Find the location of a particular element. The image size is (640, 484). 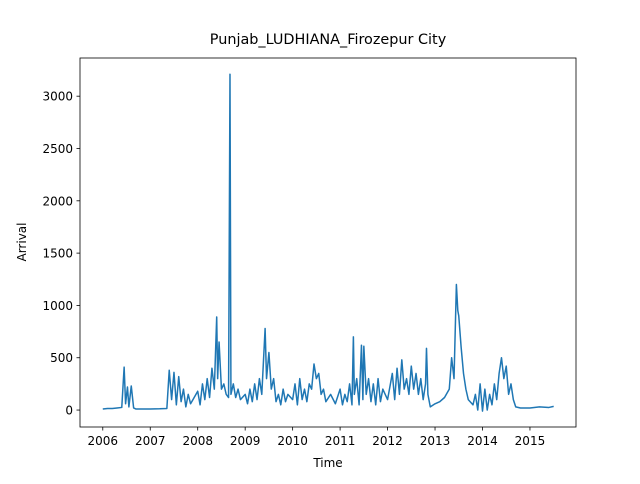

y-axis-label: Arrival is located at coordinates (22, 242).